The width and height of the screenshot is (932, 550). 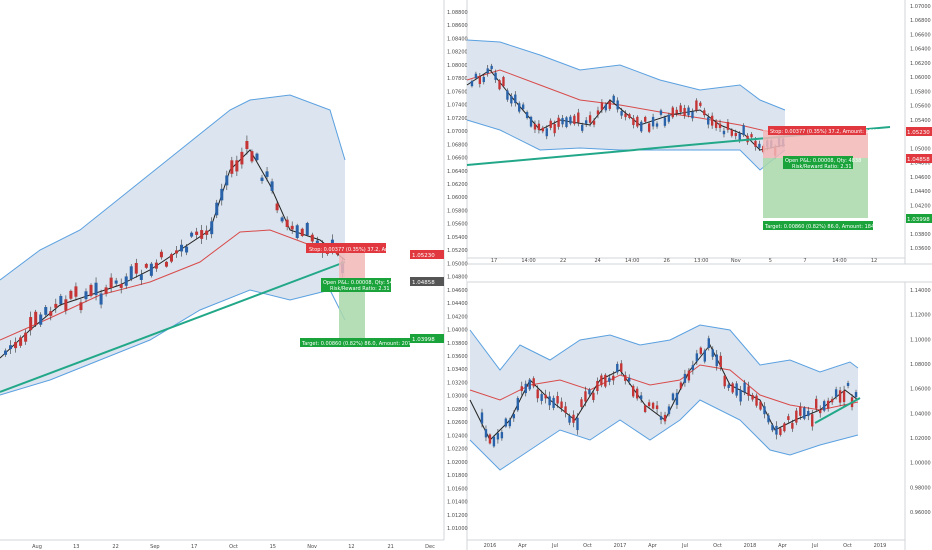 I want to click on top-right-price-tick: 1.05400, so click(x=920, y=121).